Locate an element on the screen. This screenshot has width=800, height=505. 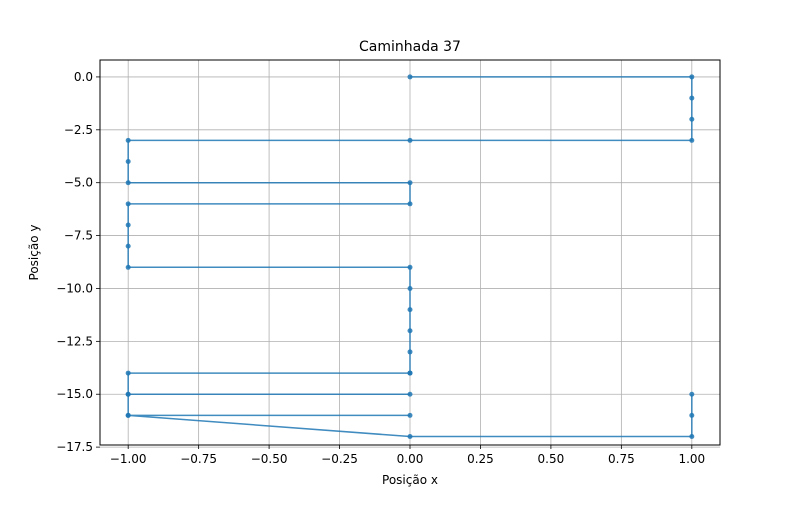
y-tick-label: −12.5 is located at coordinates (74, 341).